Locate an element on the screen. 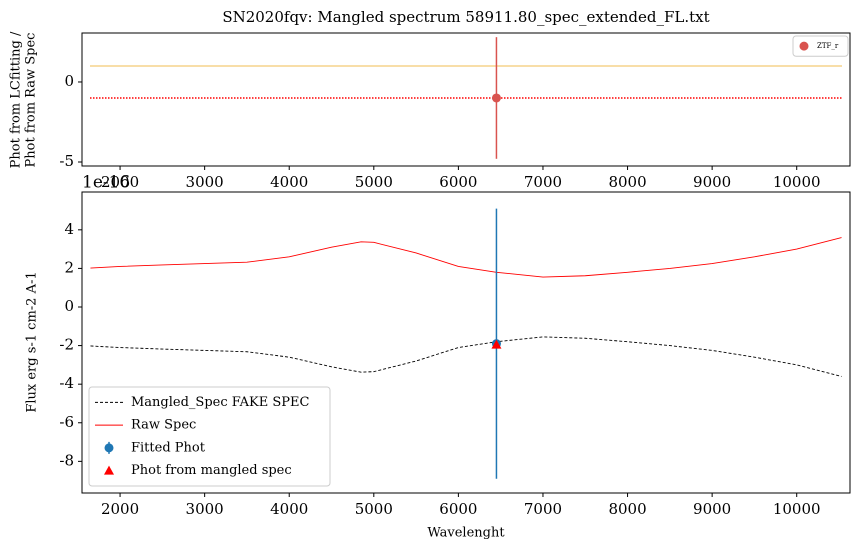 The width and height of the screenshot is (866, 550). legend-label: Fitted Phot is located at coordinates (168, 447).